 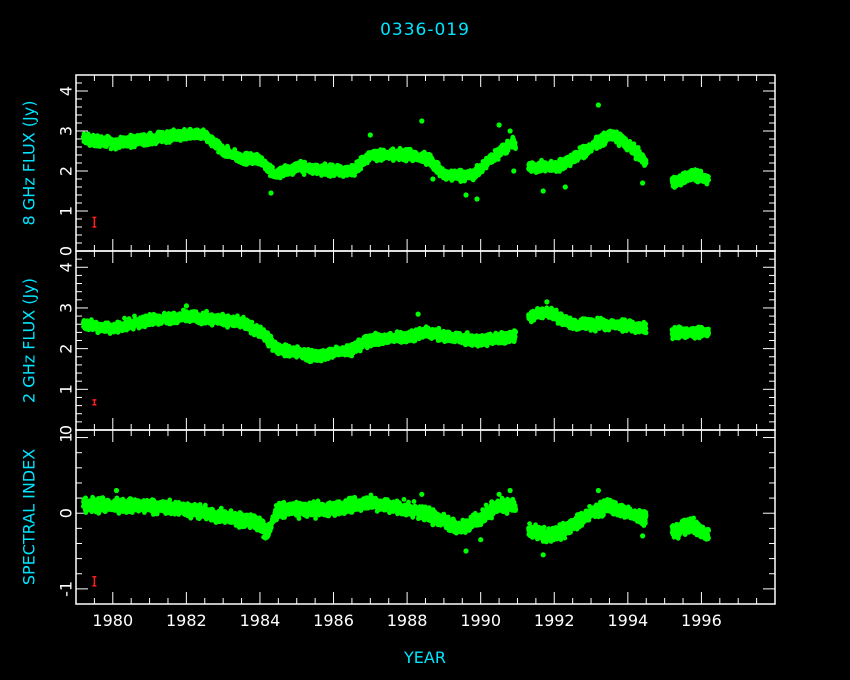 I want to click on y-tick-label-top: 0, so click(x=66, y=251).